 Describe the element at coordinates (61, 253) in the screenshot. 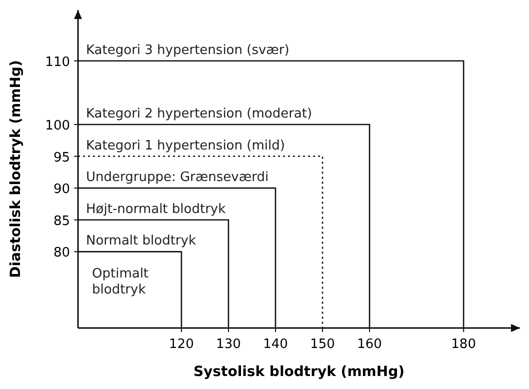

I see `y-tick-label: 80` at that location.